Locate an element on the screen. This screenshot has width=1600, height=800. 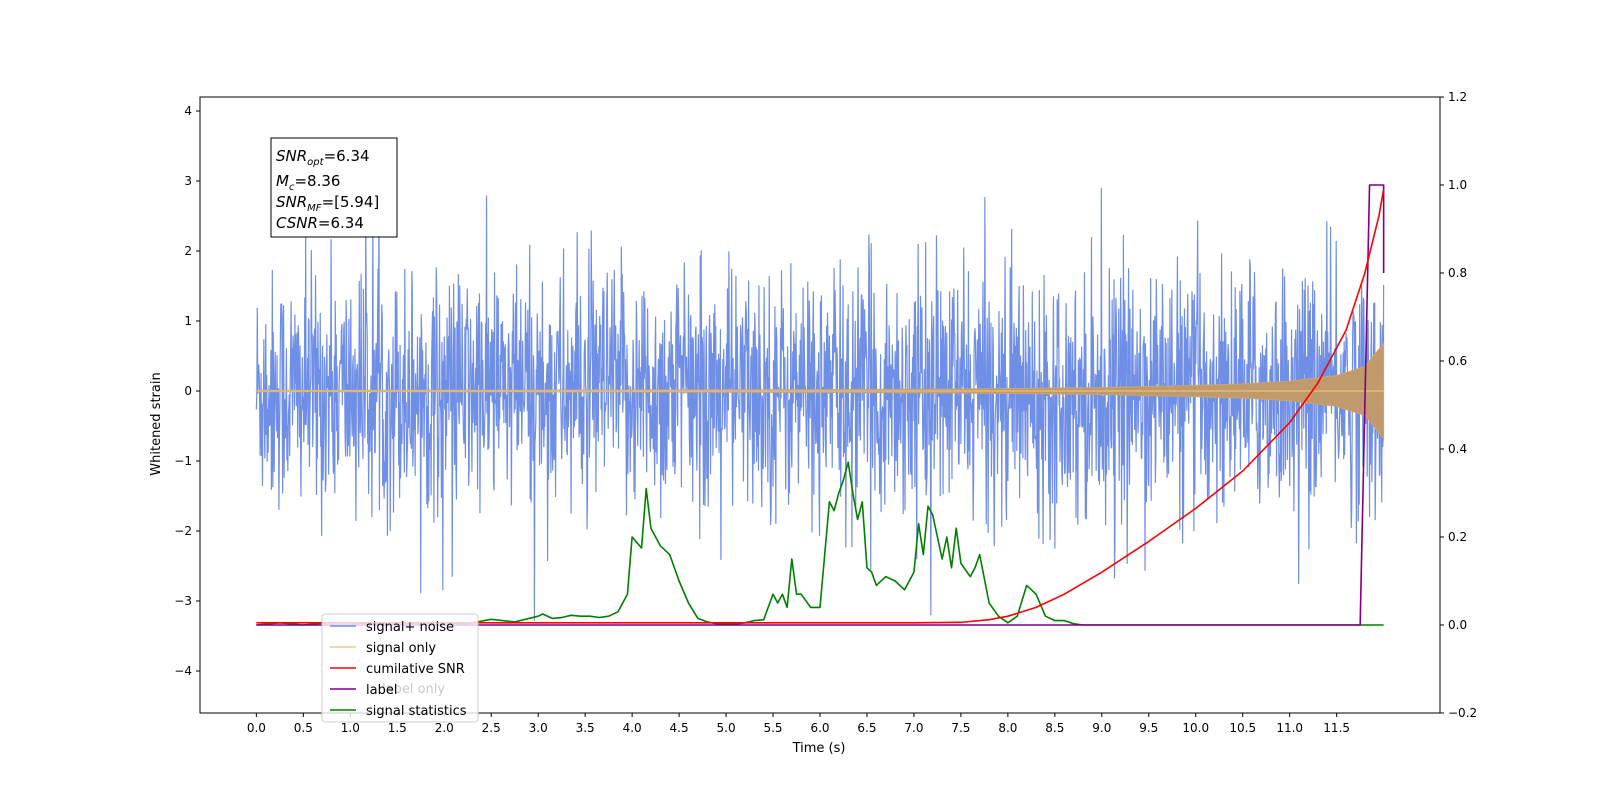
x-tick-label: 3.5 is located at coordinates (585, 728).